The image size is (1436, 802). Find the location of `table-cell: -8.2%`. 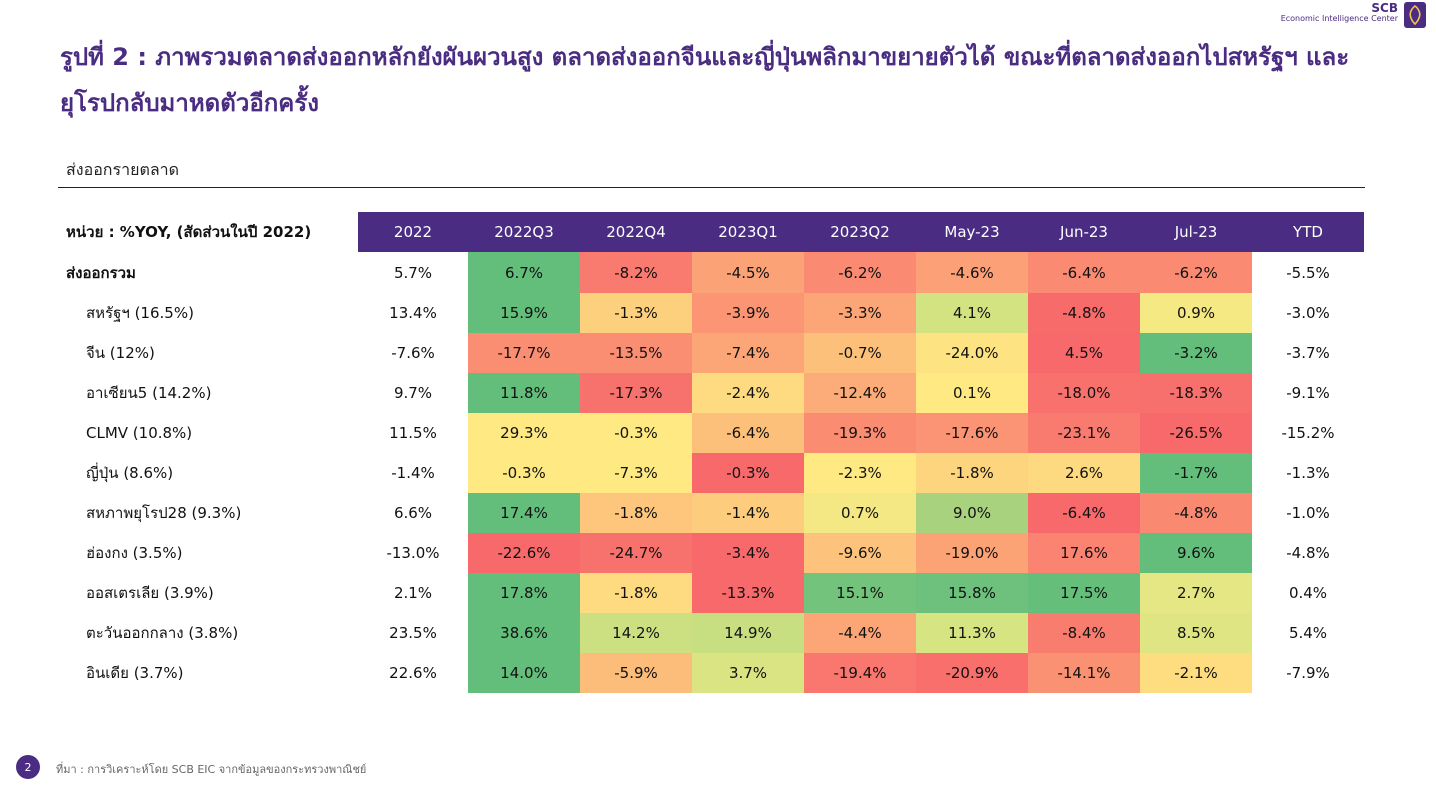

table-cell: -8.2% is located at coordinates (636, 272).